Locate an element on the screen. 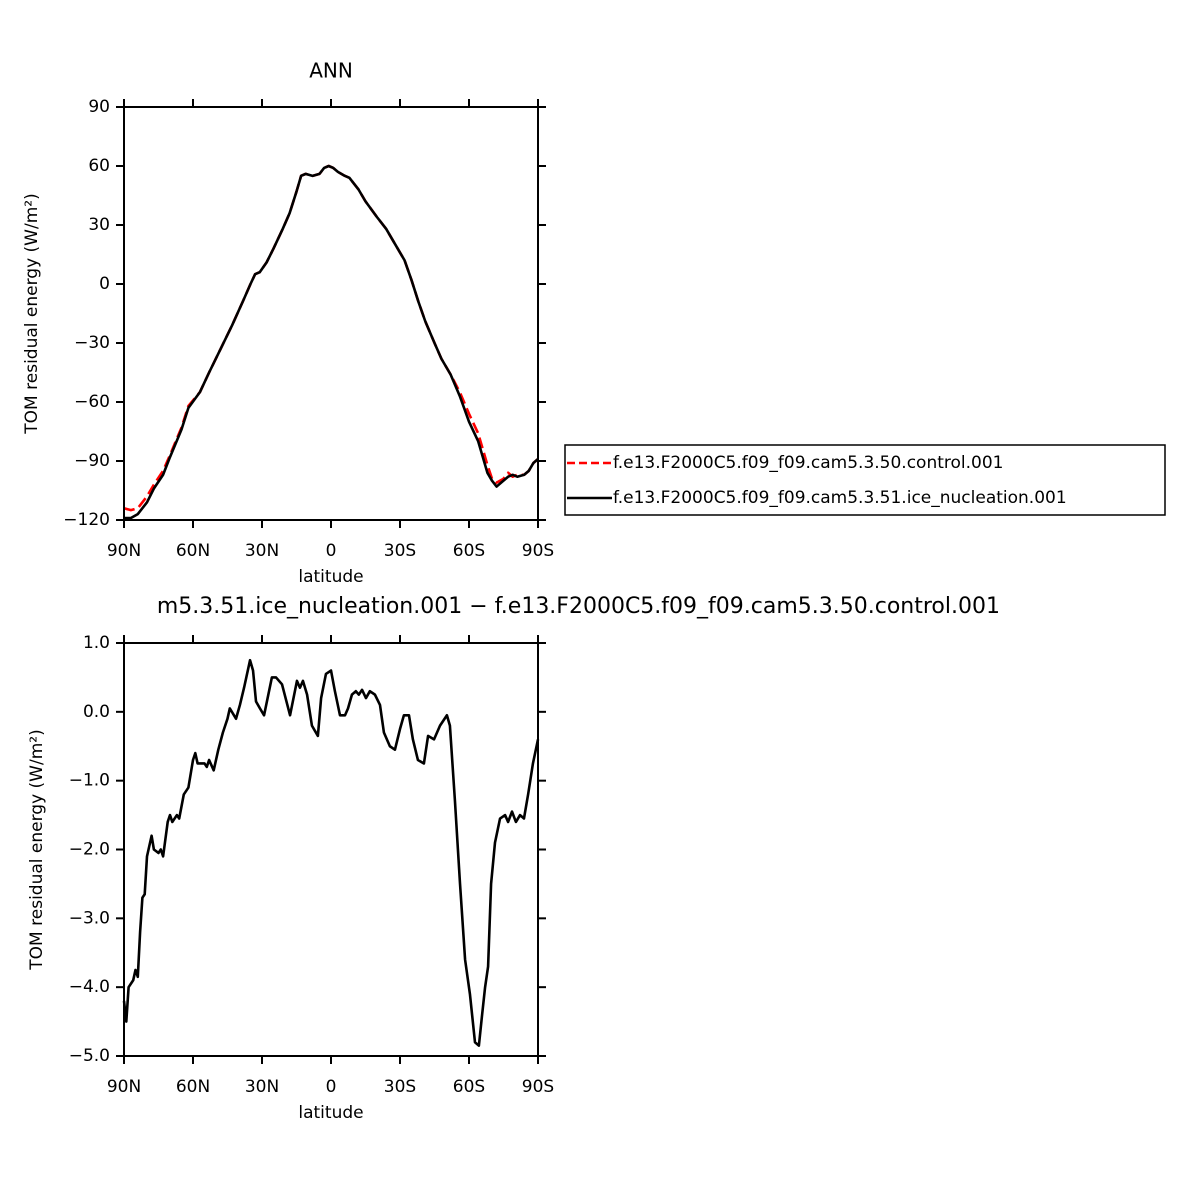  y-tick-label: 1.0 is located at coordinates (96, 643).